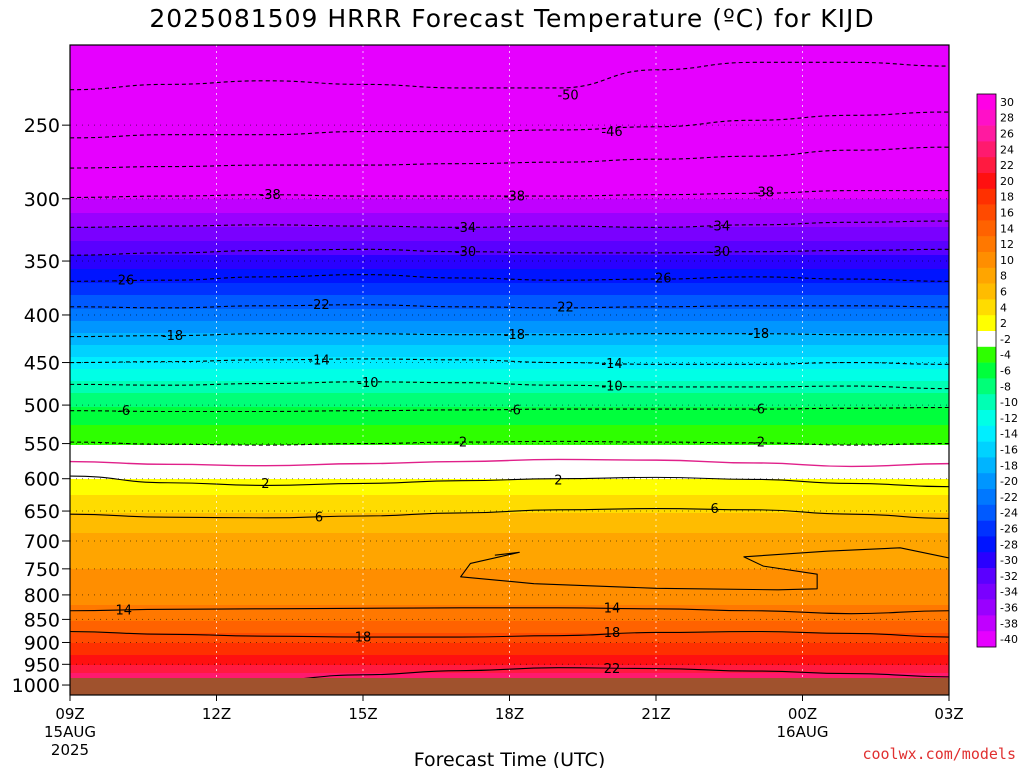 This screenshot has width=1024, height=768. I want to click on x-tick-label: 09Z, so click(69, 714).